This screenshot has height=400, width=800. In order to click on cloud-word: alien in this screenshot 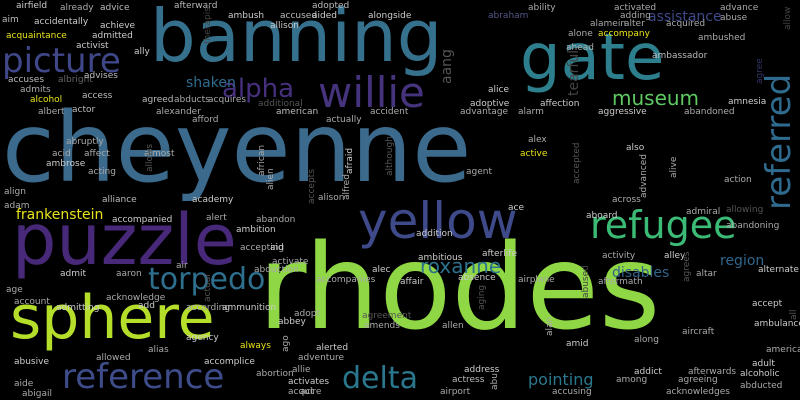, I will do `click(271, 179)`.